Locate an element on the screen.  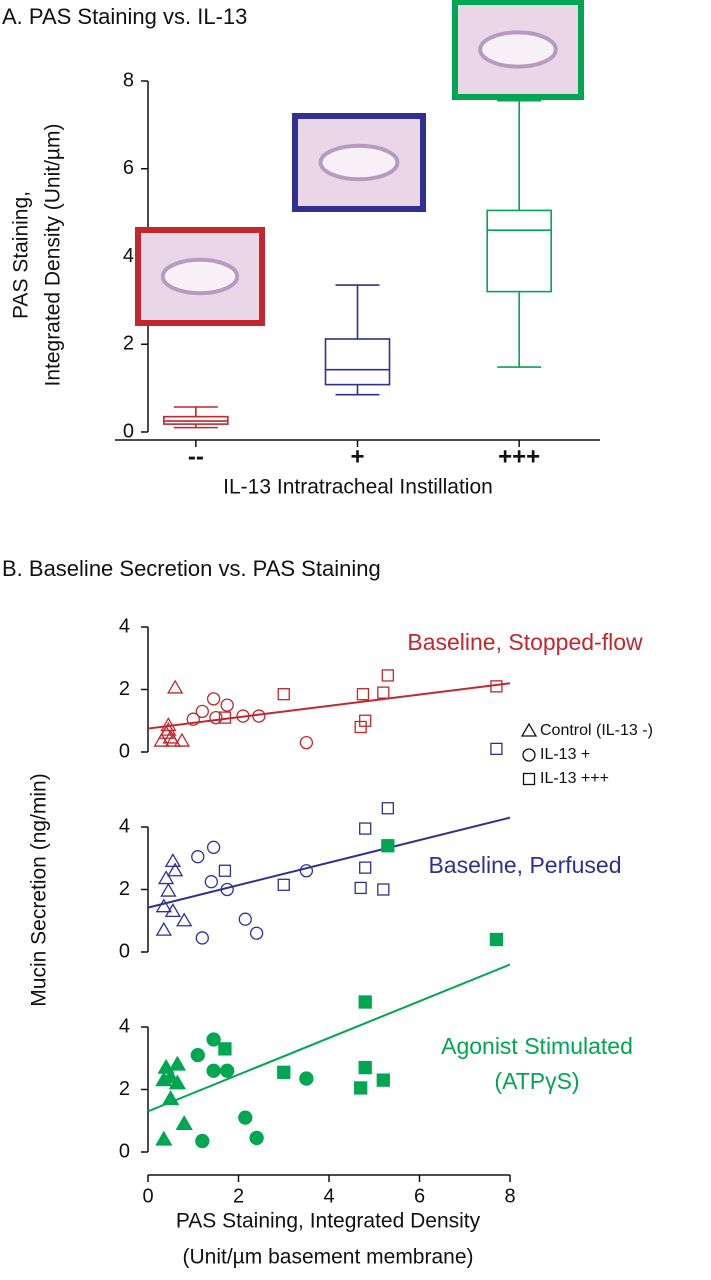
x-tick-label: 4 is located at coordinates (328, 1196).